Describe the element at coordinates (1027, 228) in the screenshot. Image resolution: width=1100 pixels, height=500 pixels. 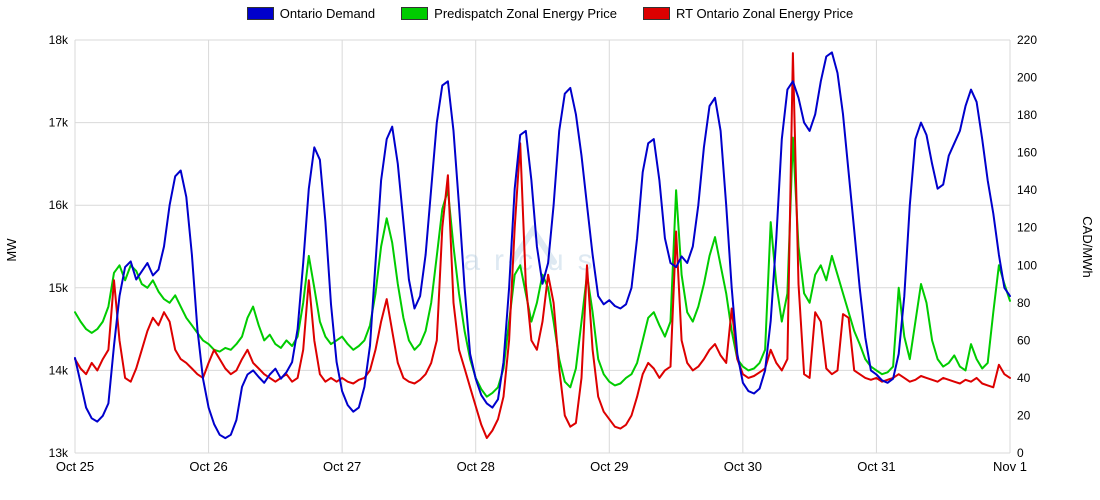
I see `right-axis-tick-label: 120` at that location.